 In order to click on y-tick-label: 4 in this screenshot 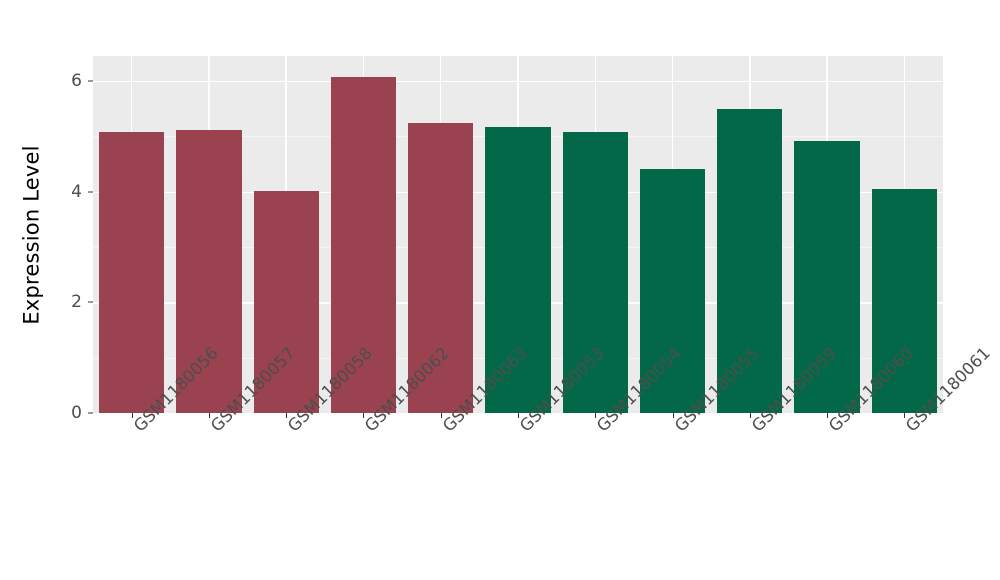, I will do `click(76, 191)`.